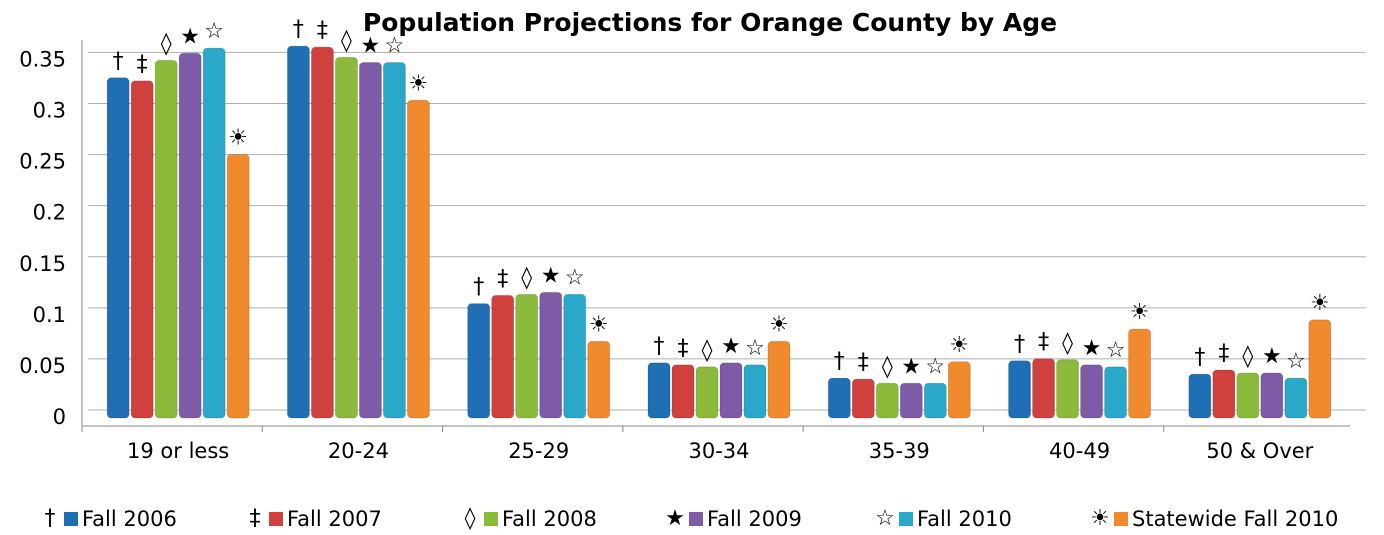  What do you see at coordinates (42, 162) in the screenshot?
I see `y-tick-label: 0.25` at bounding box center [42, 162].